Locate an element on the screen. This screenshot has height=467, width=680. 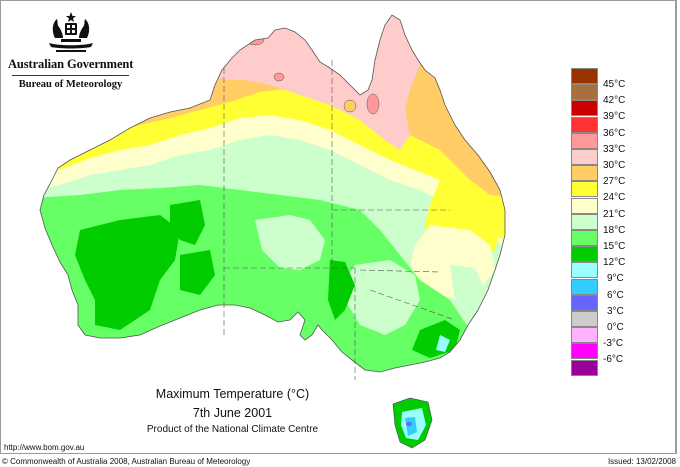
legend-label: 3°C is located at coordinates (615, 311).